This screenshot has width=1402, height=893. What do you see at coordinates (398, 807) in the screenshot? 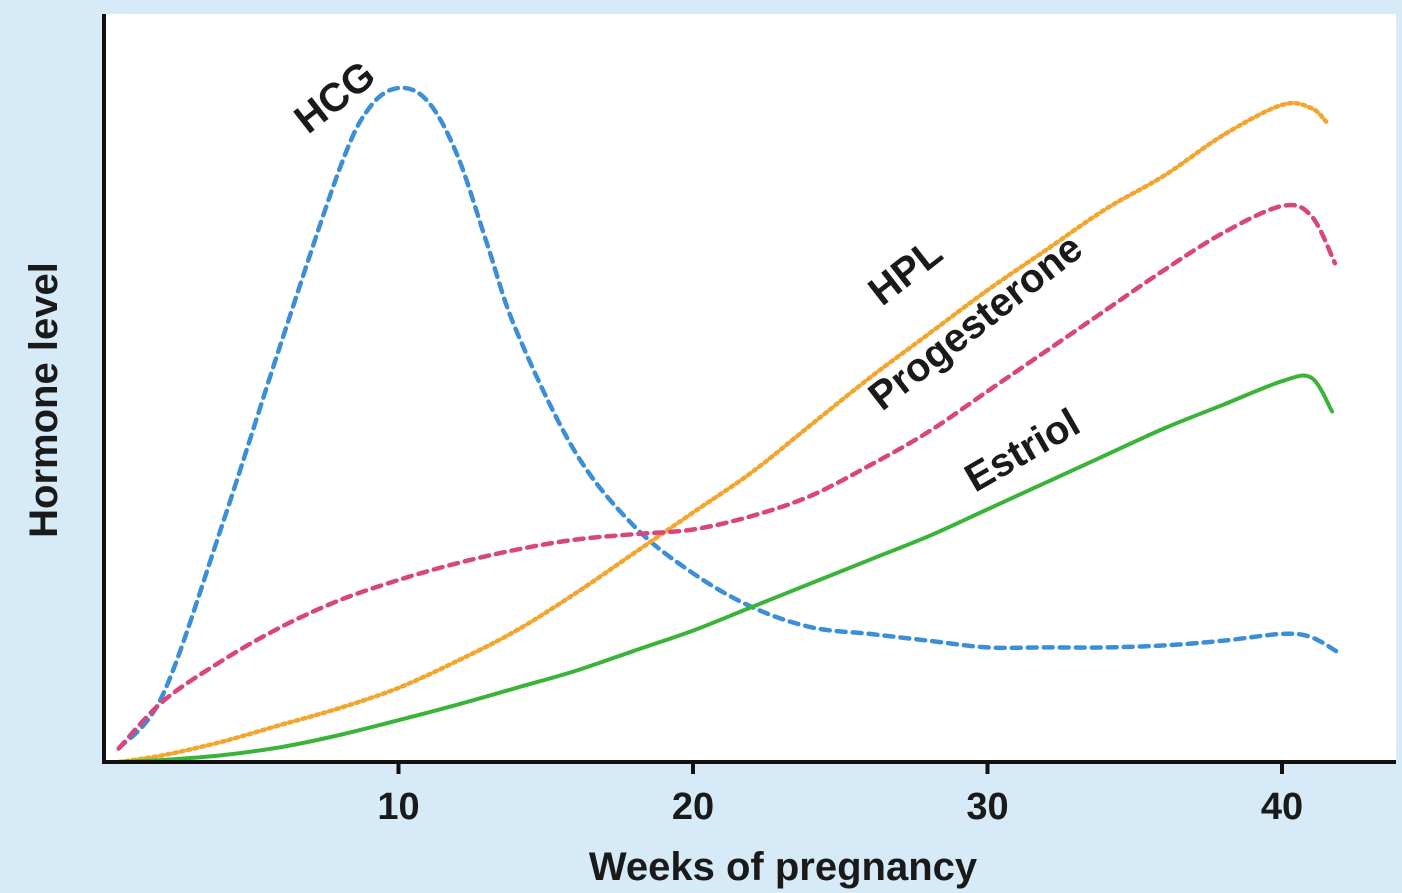
I see `x-tick-label: 10` at bounding box center [398, 807].